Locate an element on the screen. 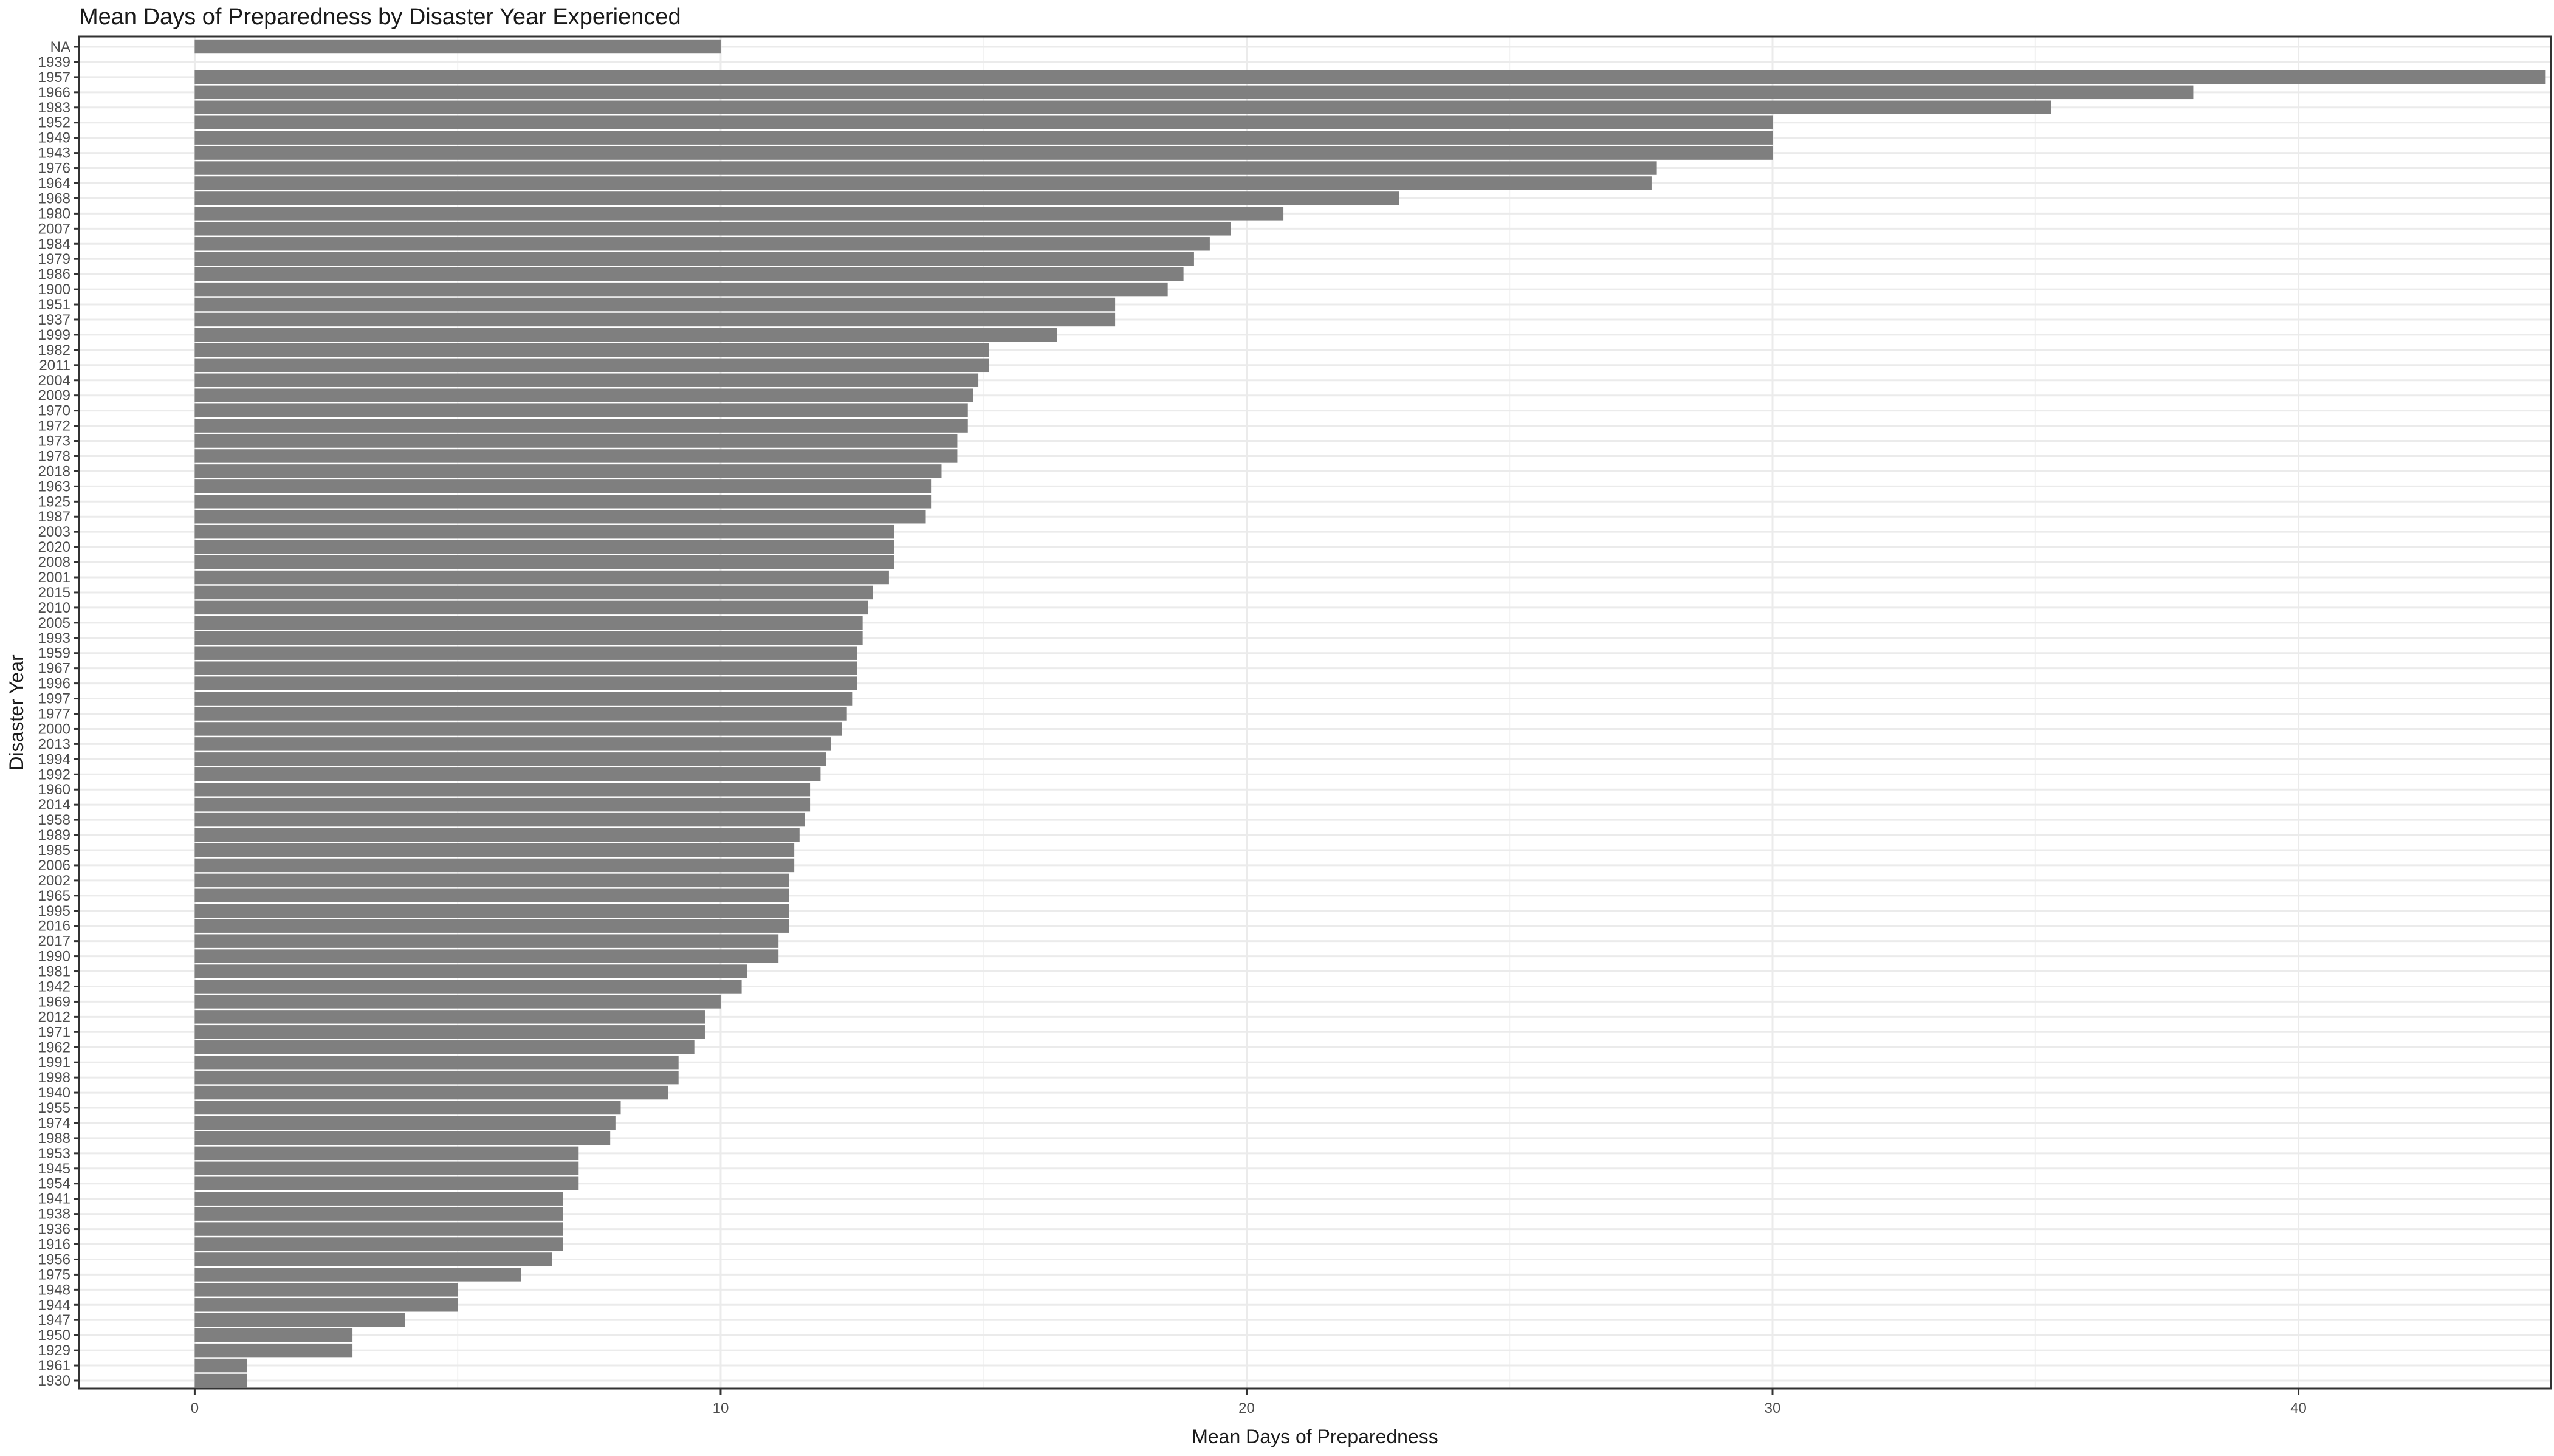 The width and height of the screenshot is (2554, 1456). bar-1949 is located at coordinates (983, 138).